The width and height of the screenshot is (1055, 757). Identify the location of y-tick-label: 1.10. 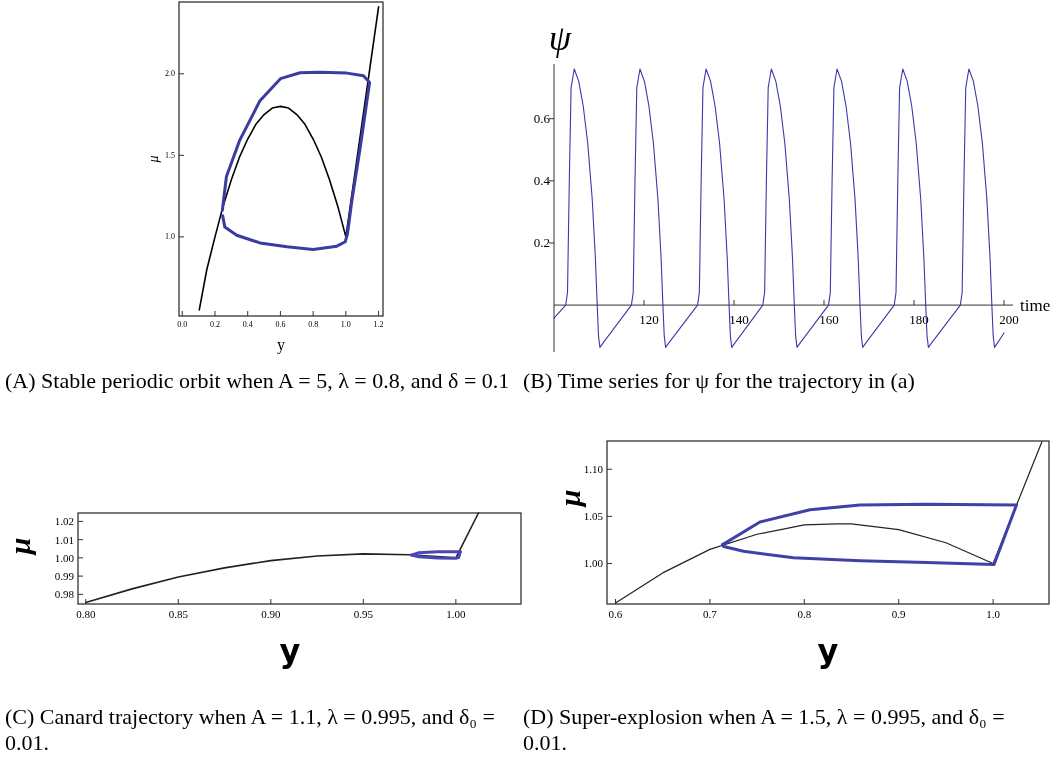
(593, 469).